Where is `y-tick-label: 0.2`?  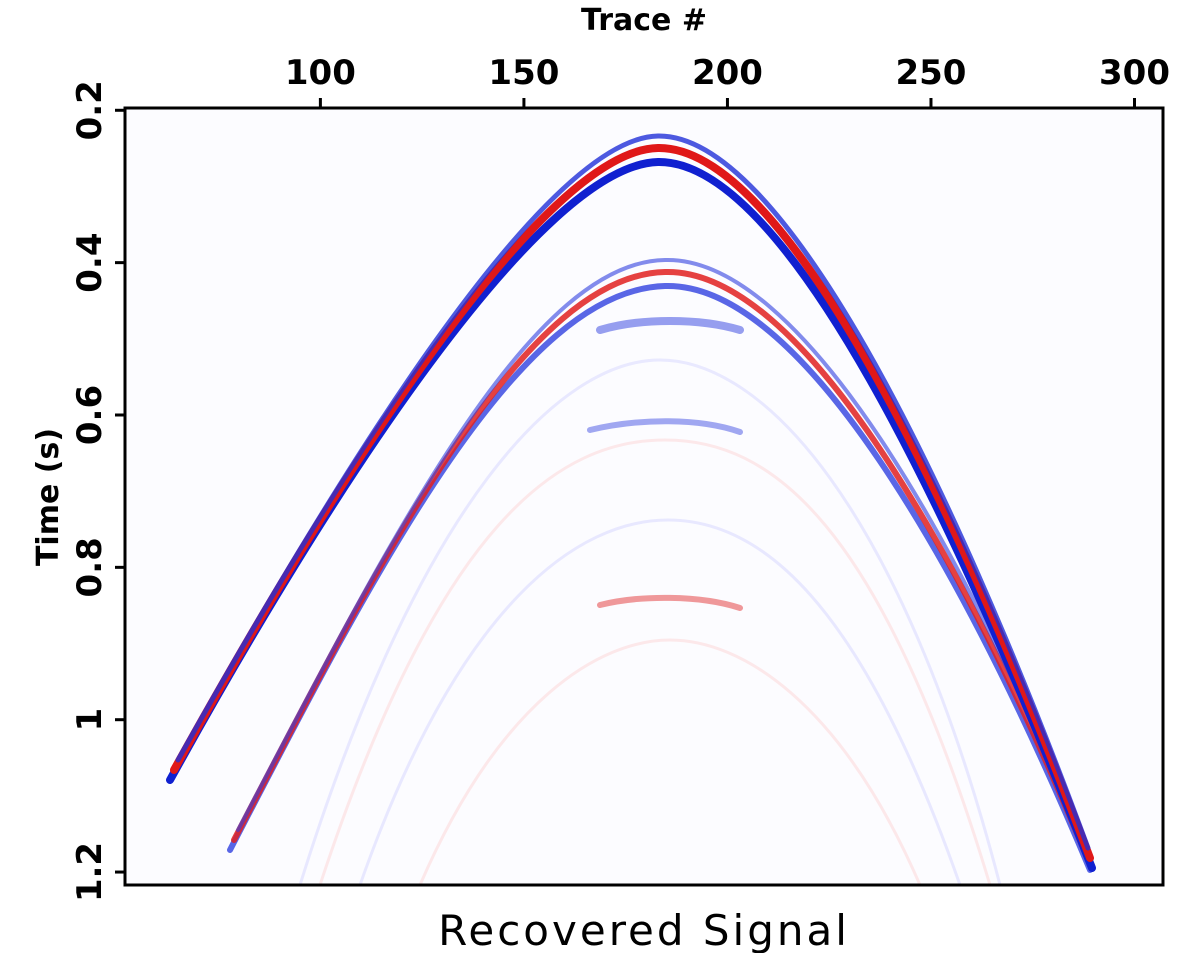 y-tick-label: 0.2 is located at coordinates (90, 110).